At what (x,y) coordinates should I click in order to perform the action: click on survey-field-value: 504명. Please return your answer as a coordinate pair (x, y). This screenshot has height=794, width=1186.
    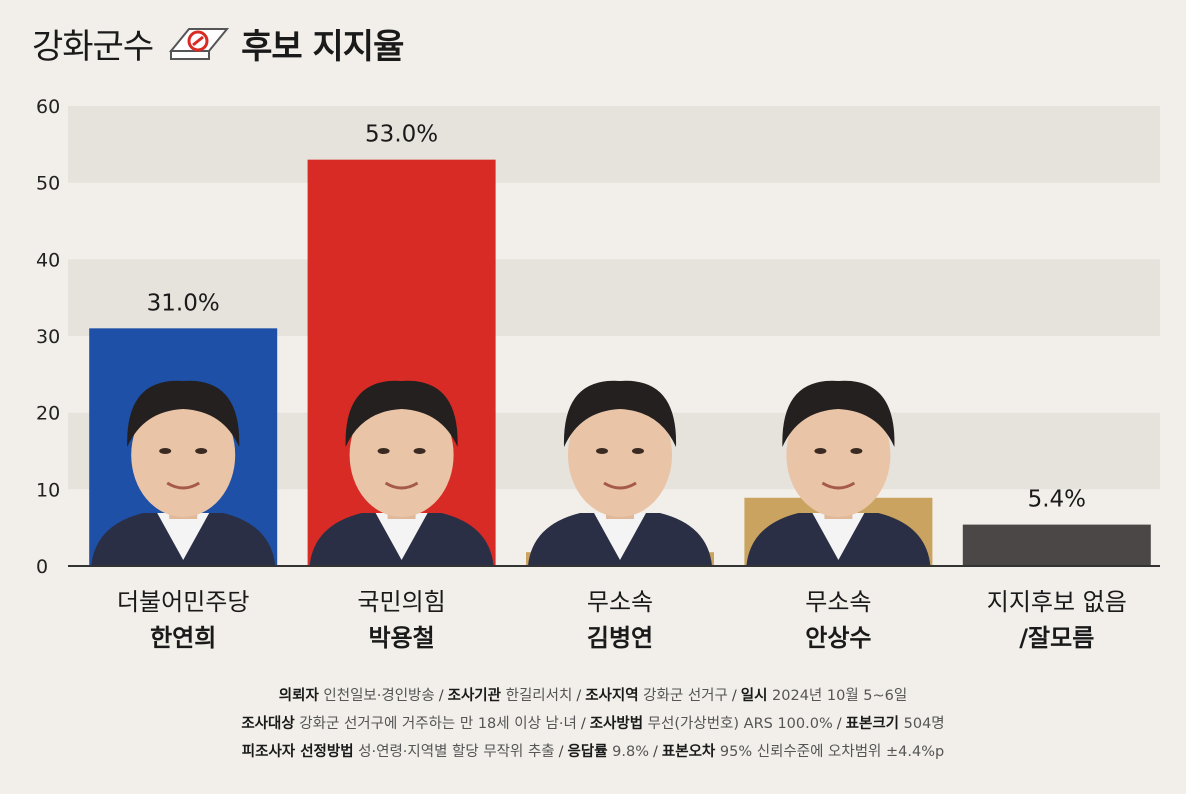
    Looking at the image, I should click on (922, 724).